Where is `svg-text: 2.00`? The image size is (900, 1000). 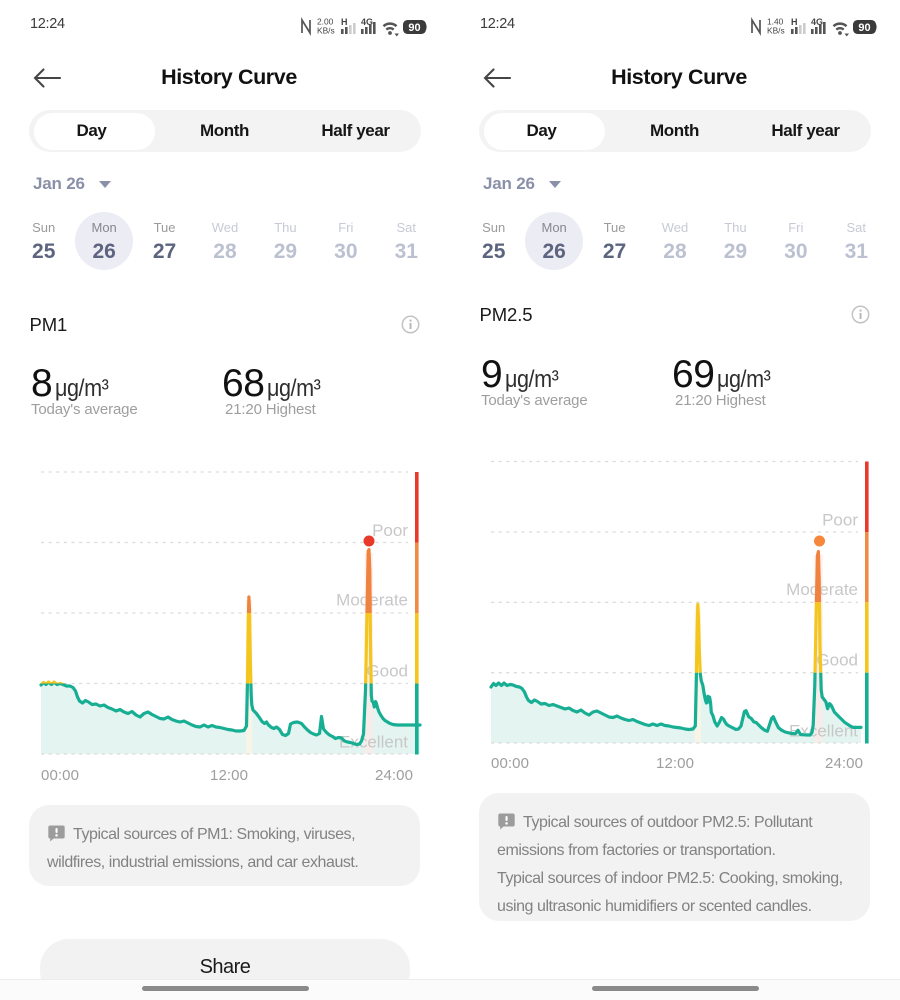 svg-text: 2.00 is located at coordinates (325, 22).